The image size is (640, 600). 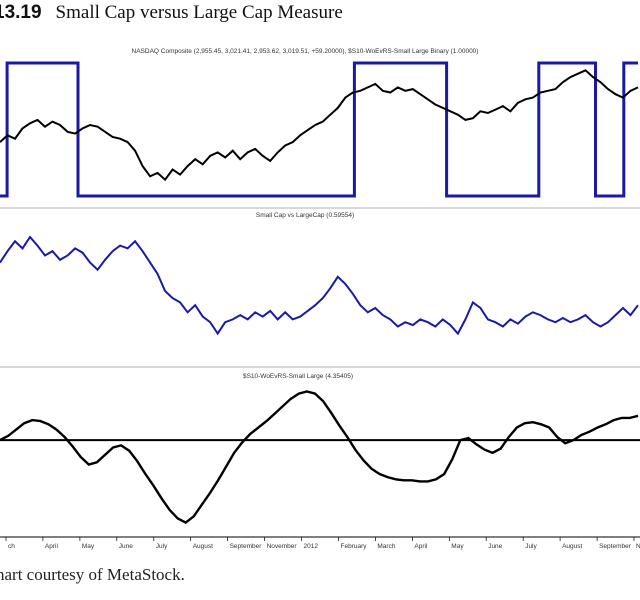 I want to click on figure-title-text: Small Cap versus Large Cap Measure, so click(x=199, y=12).